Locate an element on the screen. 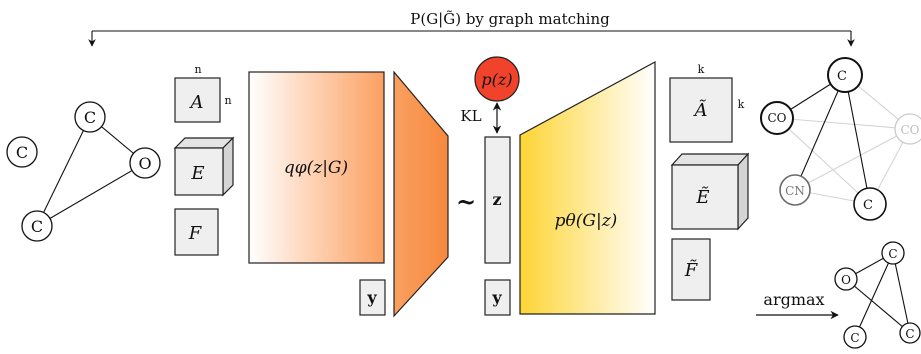 The height and width of the screenshot is (354, 921). a-tilde-dim-side: k is located at coordinates (741, 104).